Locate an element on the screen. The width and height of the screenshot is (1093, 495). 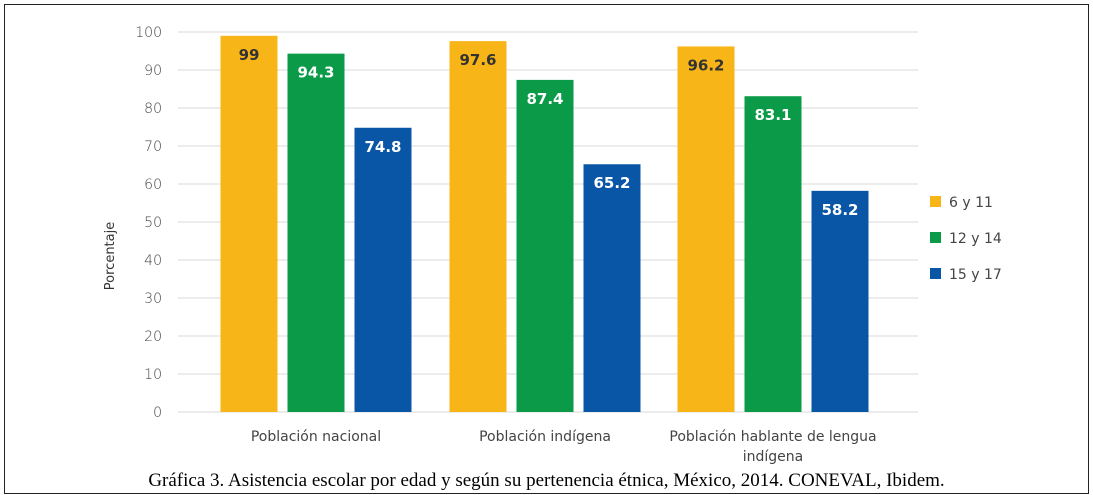
y-tick-label: 10 is located at coordinates (153, 375).